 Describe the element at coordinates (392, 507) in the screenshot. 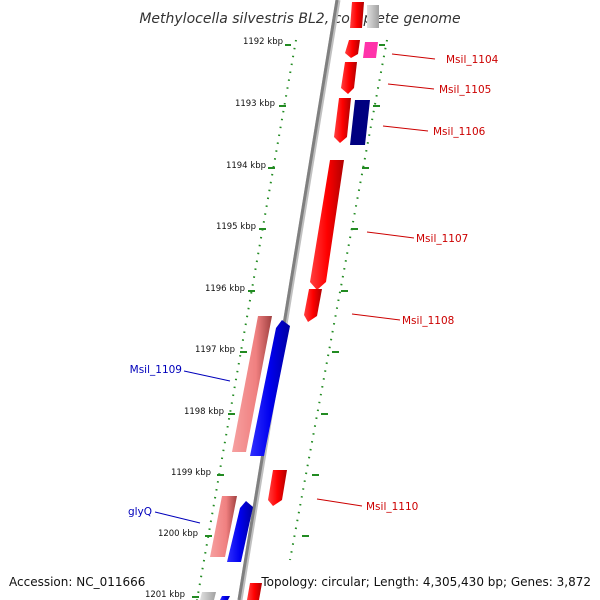

I see `gene-label: Msil_1110` at that location.